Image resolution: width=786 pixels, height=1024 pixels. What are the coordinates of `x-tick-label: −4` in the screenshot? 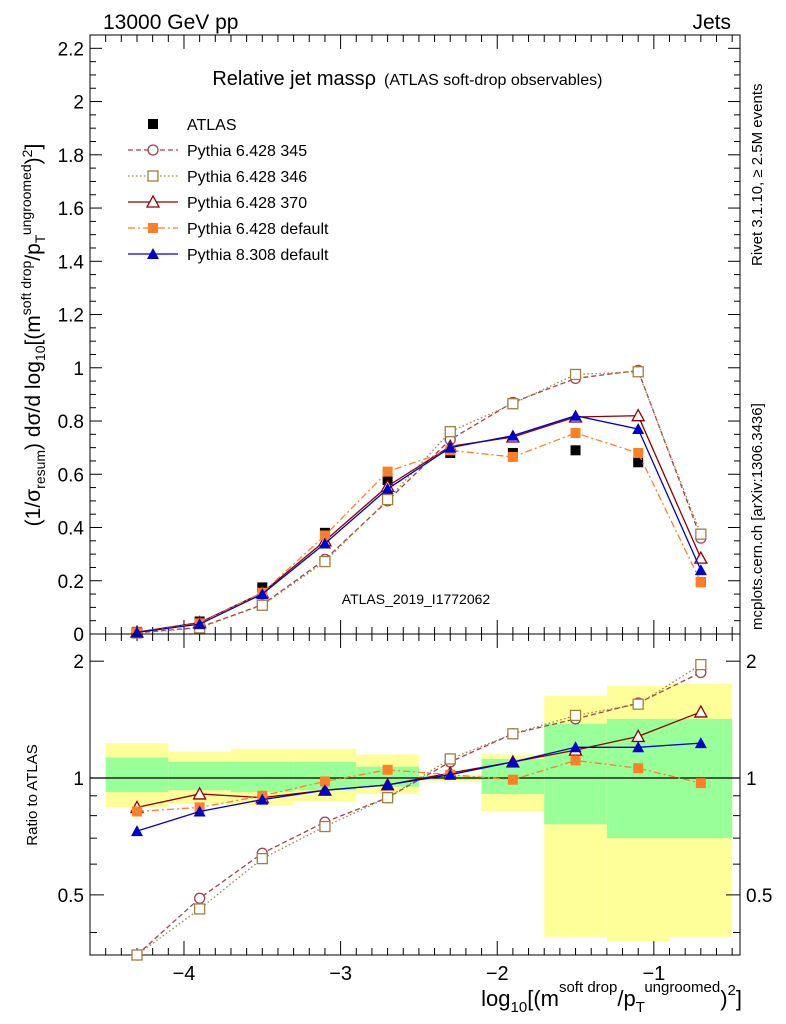 It's located at (184, 974).